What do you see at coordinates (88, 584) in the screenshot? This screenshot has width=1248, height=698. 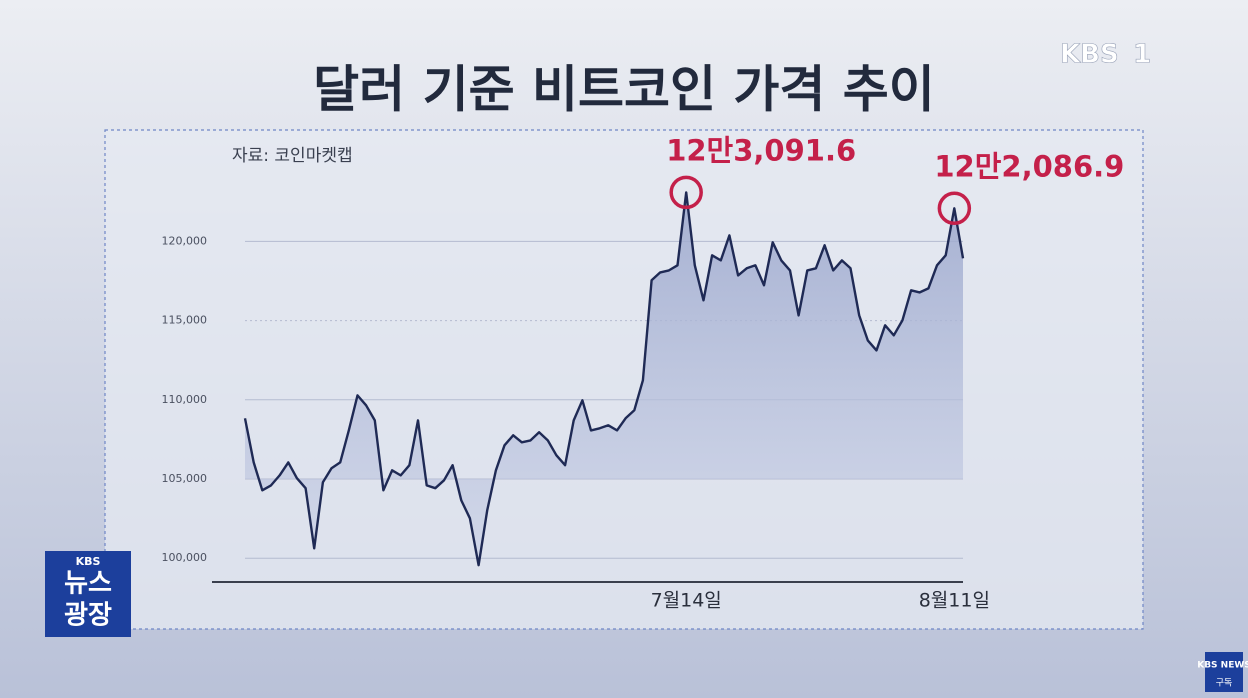 I see `program-name: 뉴스` at bounding box center [88, 584].